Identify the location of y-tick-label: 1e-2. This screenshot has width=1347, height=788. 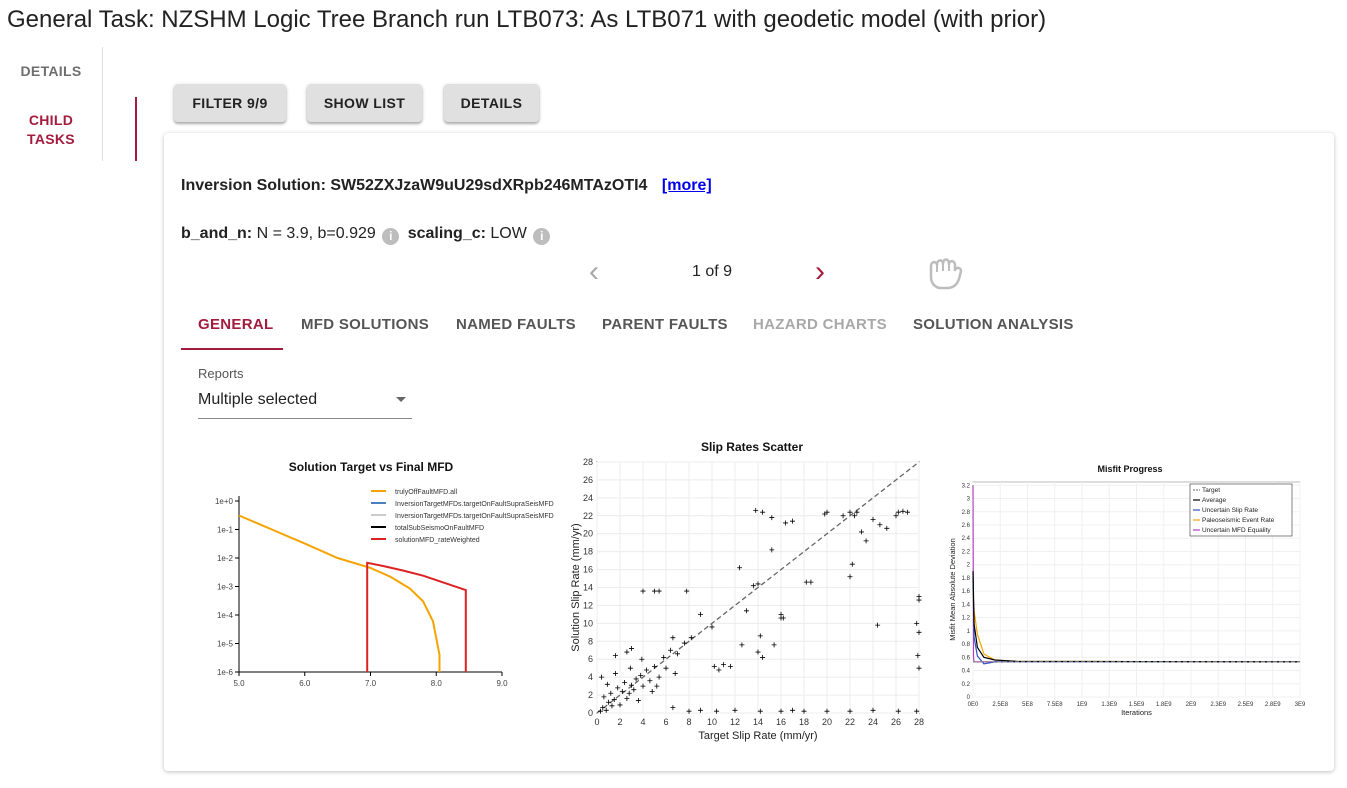
(225, 558).